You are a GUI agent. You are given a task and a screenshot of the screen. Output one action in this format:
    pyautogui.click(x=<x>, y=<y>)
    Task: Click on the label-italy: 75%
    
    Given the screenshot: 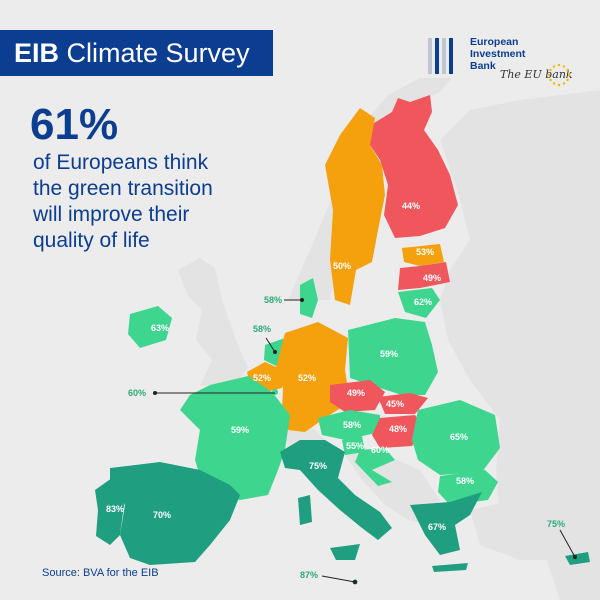 What is the action you would take?
    pyautogui.click(x=318, y=466)
    